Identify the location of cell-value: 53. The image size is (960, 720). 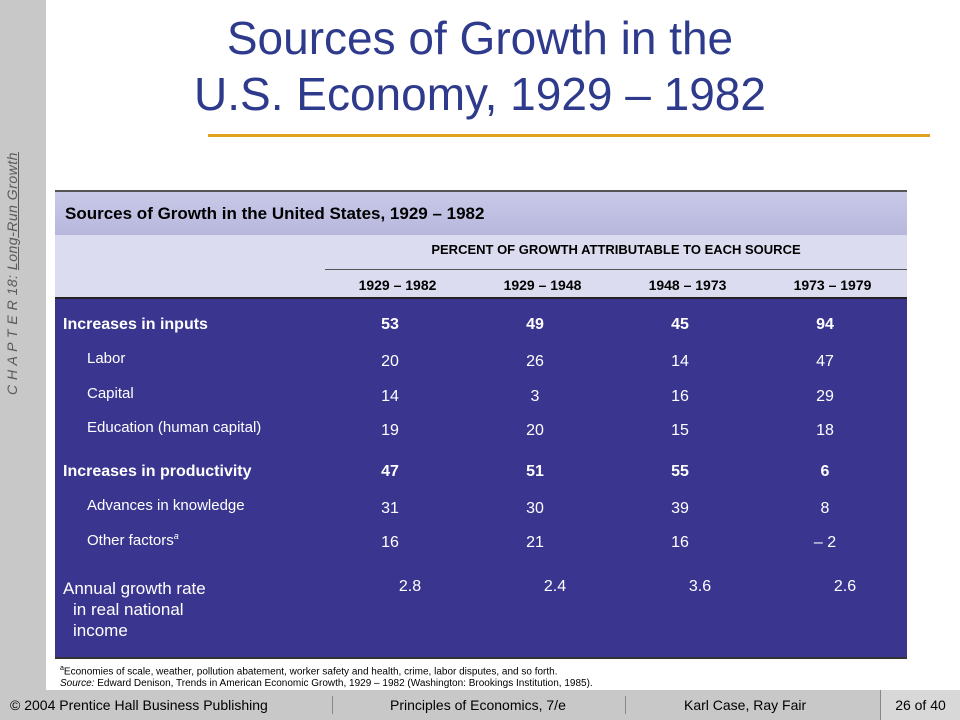
(390, 324).